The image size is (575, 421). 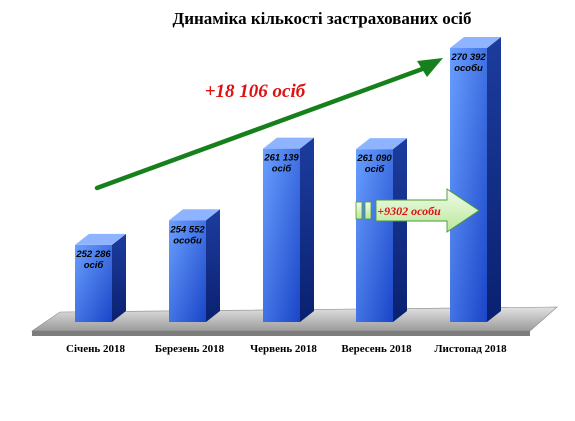 I want to click on category-label: Червень 2018, so click(x=283, y=349).